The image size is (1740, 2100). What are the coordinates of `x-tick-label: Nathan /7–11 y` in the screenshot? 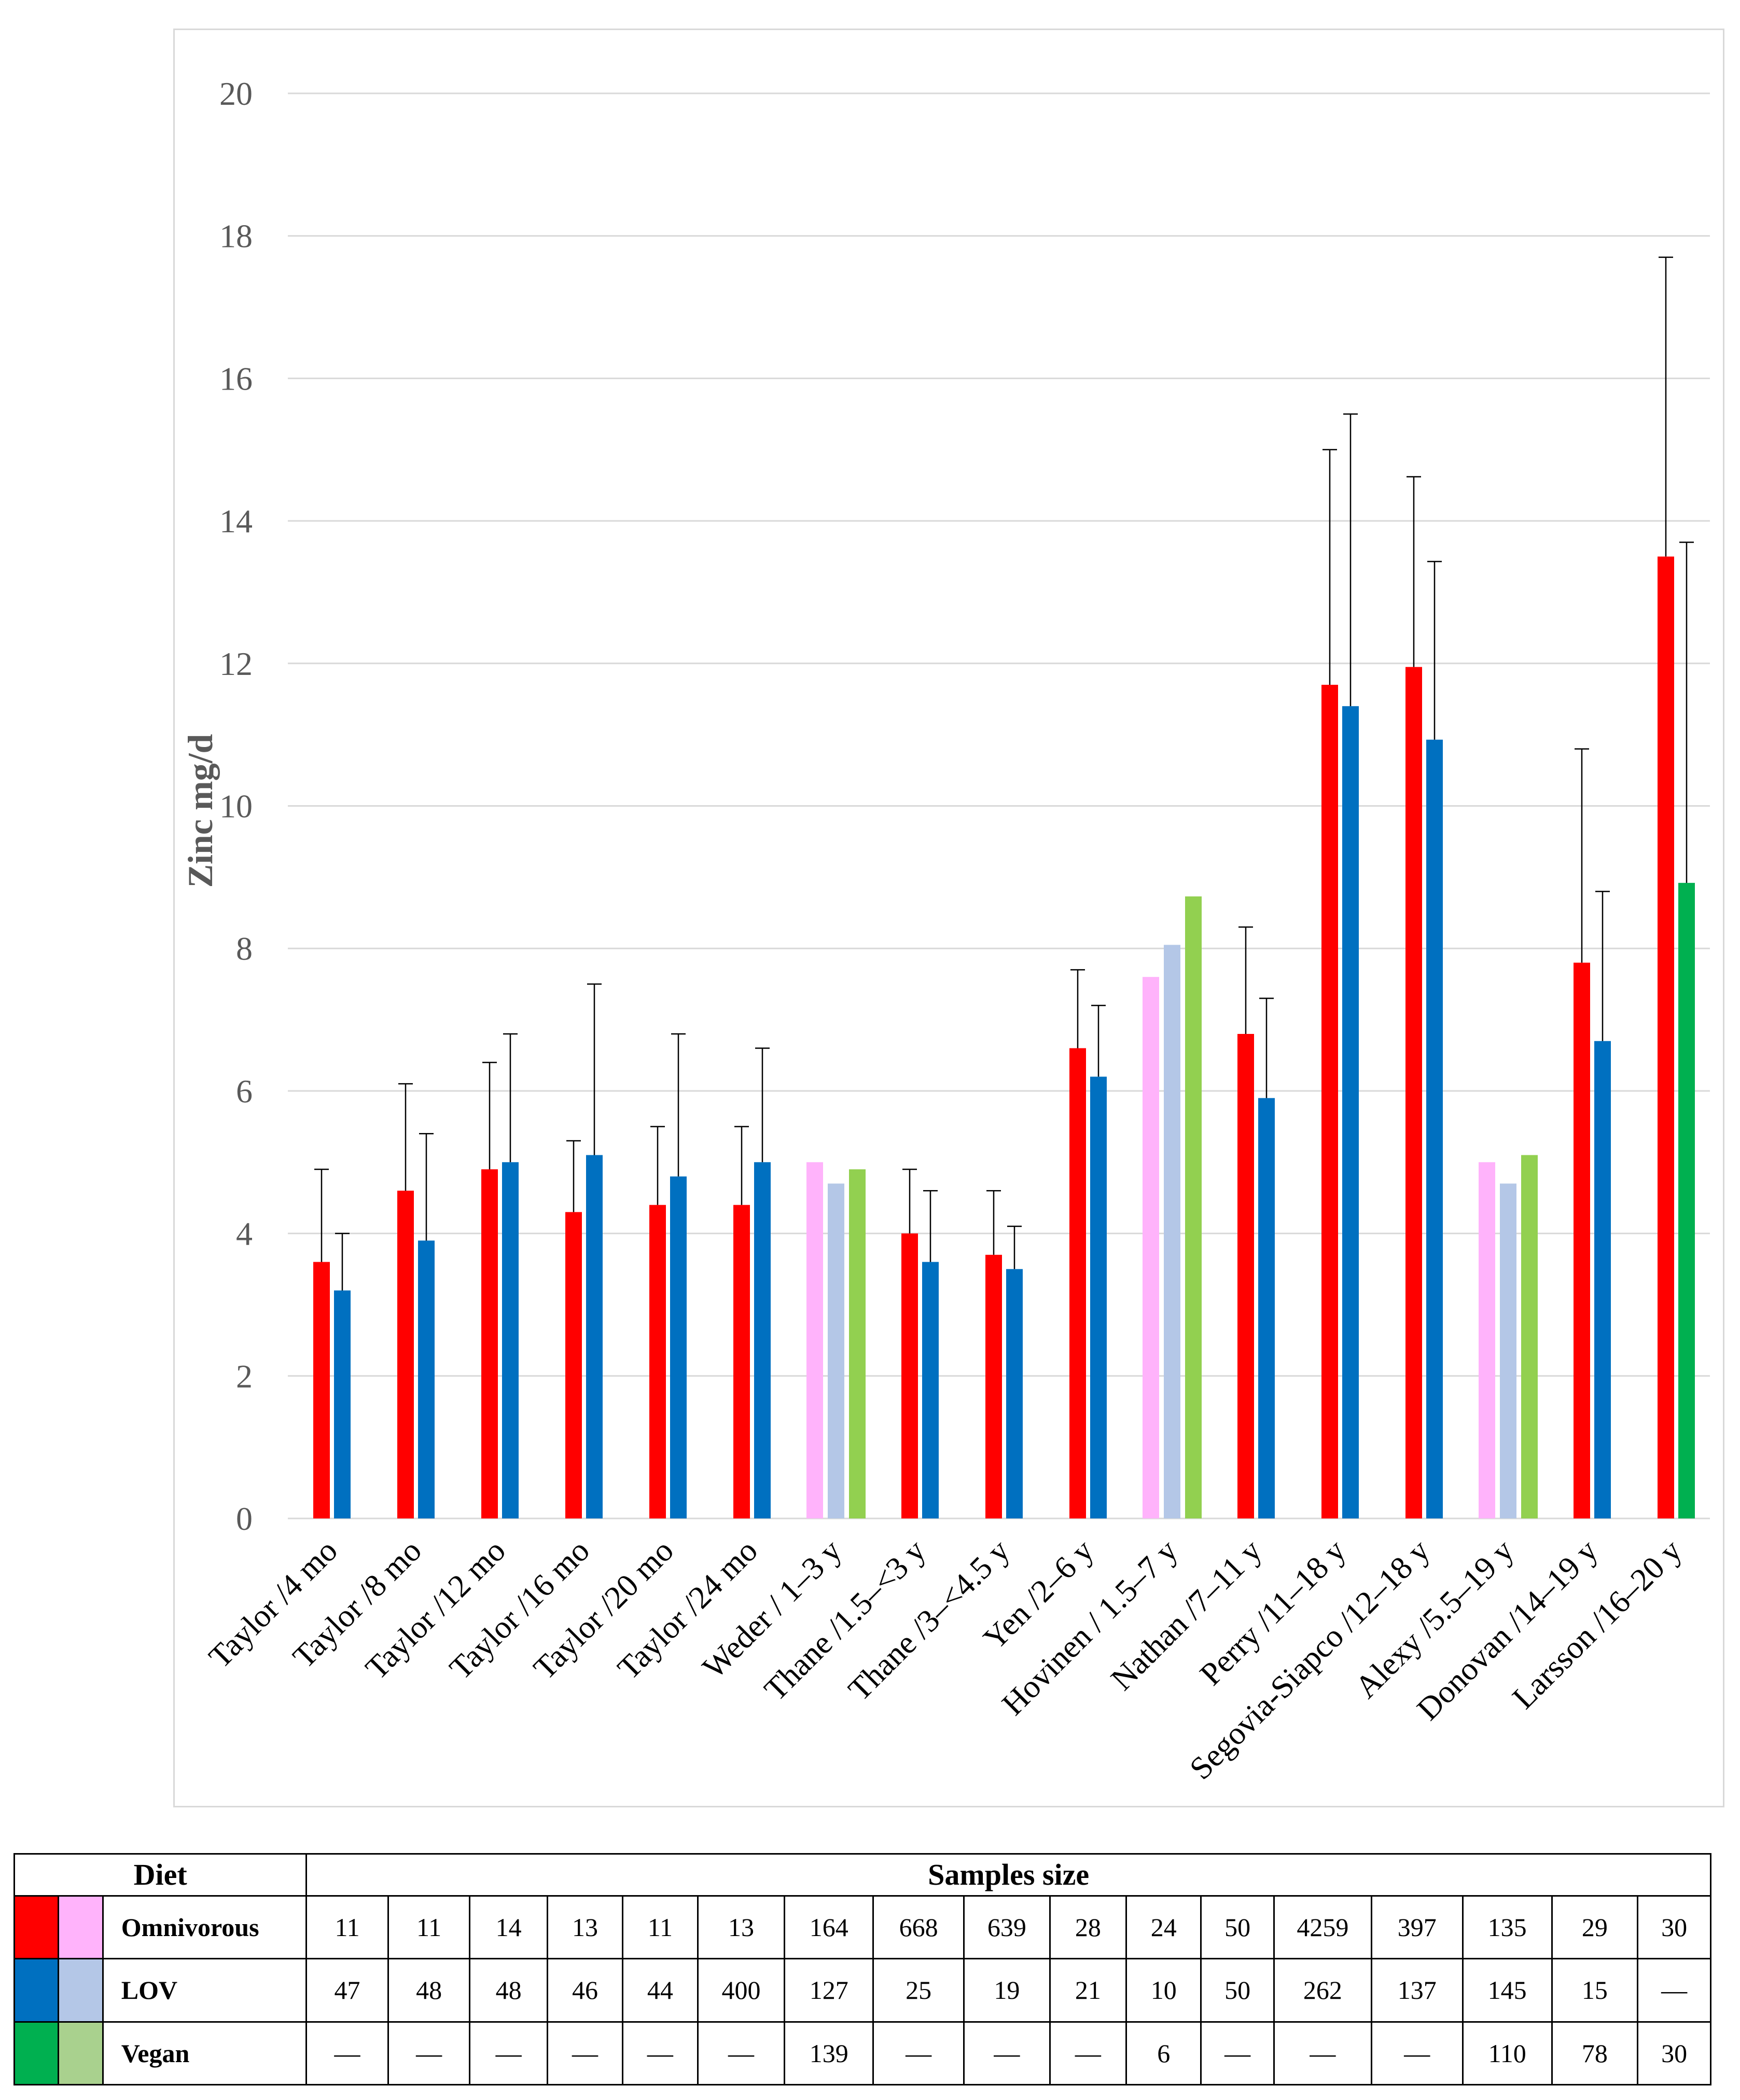 It's located at (1186, 1615).